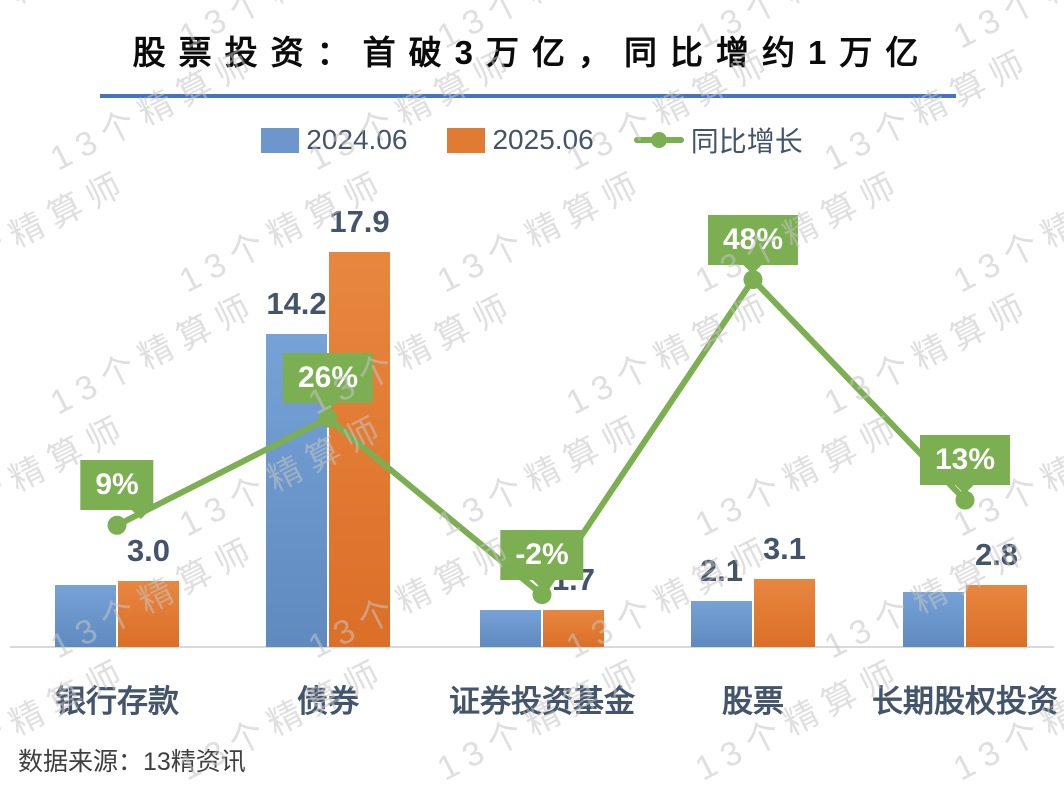  I want to click on bar-2024.06-银行存款, so click(85, 616).